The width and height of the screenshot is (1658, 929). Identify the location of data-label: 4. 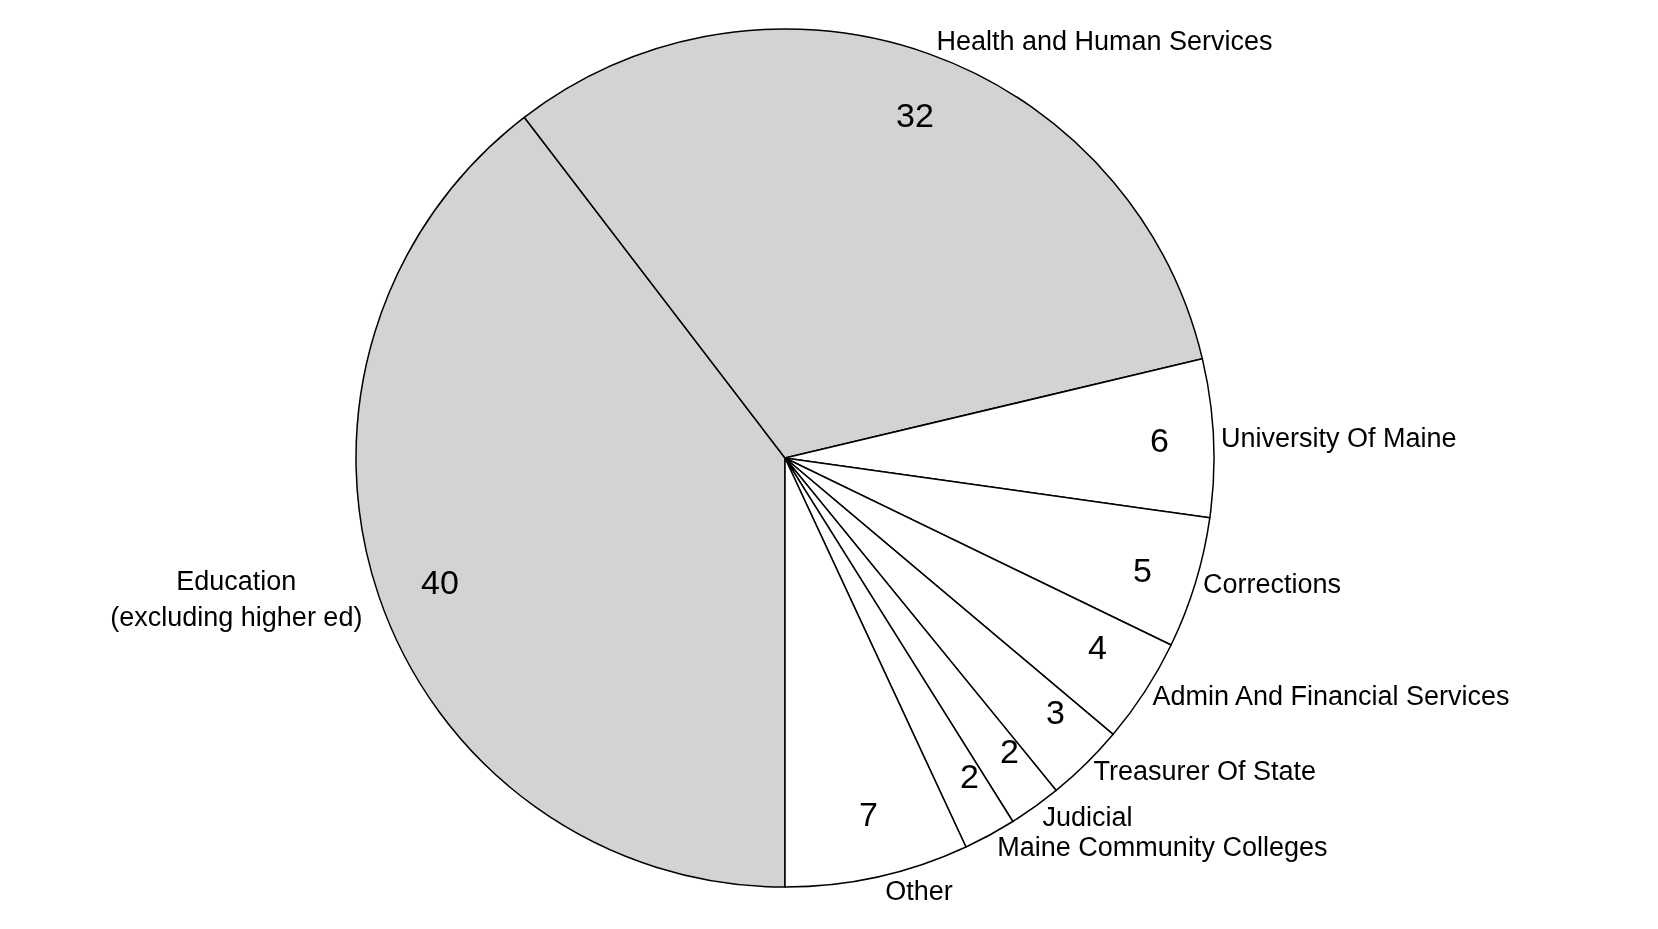
(1097, 647).